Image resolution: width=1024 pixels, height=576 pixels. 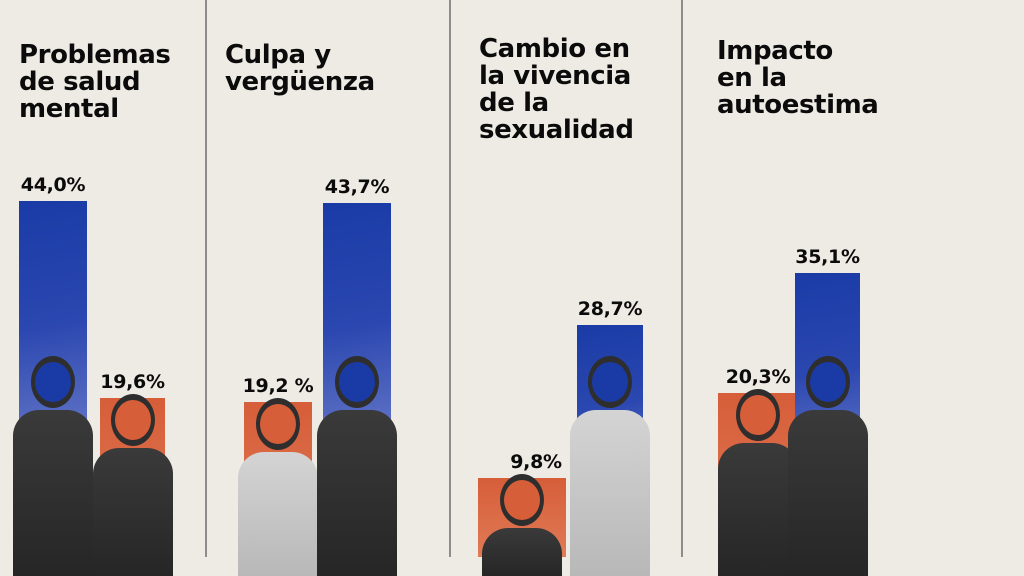 I want to click on bar-value-label: 19,6%, so click(x=132, y=382).